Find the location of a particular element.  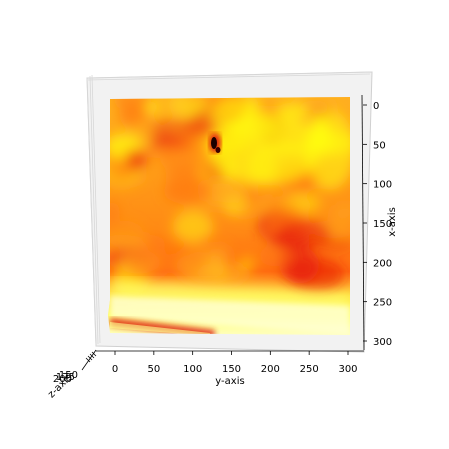

x-tick-label: 200 is located at coordinates (382, 263).